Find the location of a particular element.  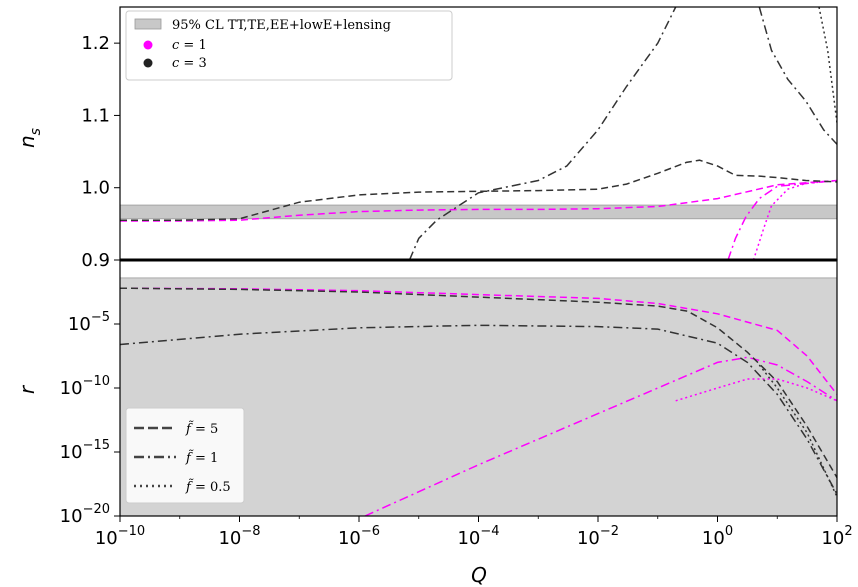

top-legend-box is located at coordinates (289, 45).